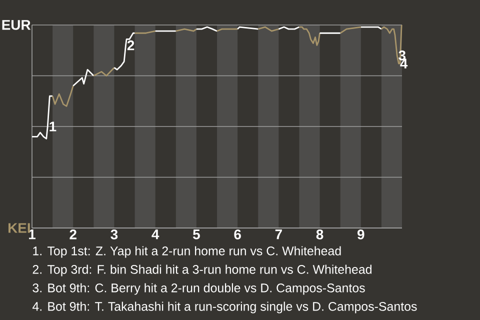  I want to click on text: 3. Bot 9th: C. Berry hit a 2-run double vs D. Campos-Santos, so click(198, 289).